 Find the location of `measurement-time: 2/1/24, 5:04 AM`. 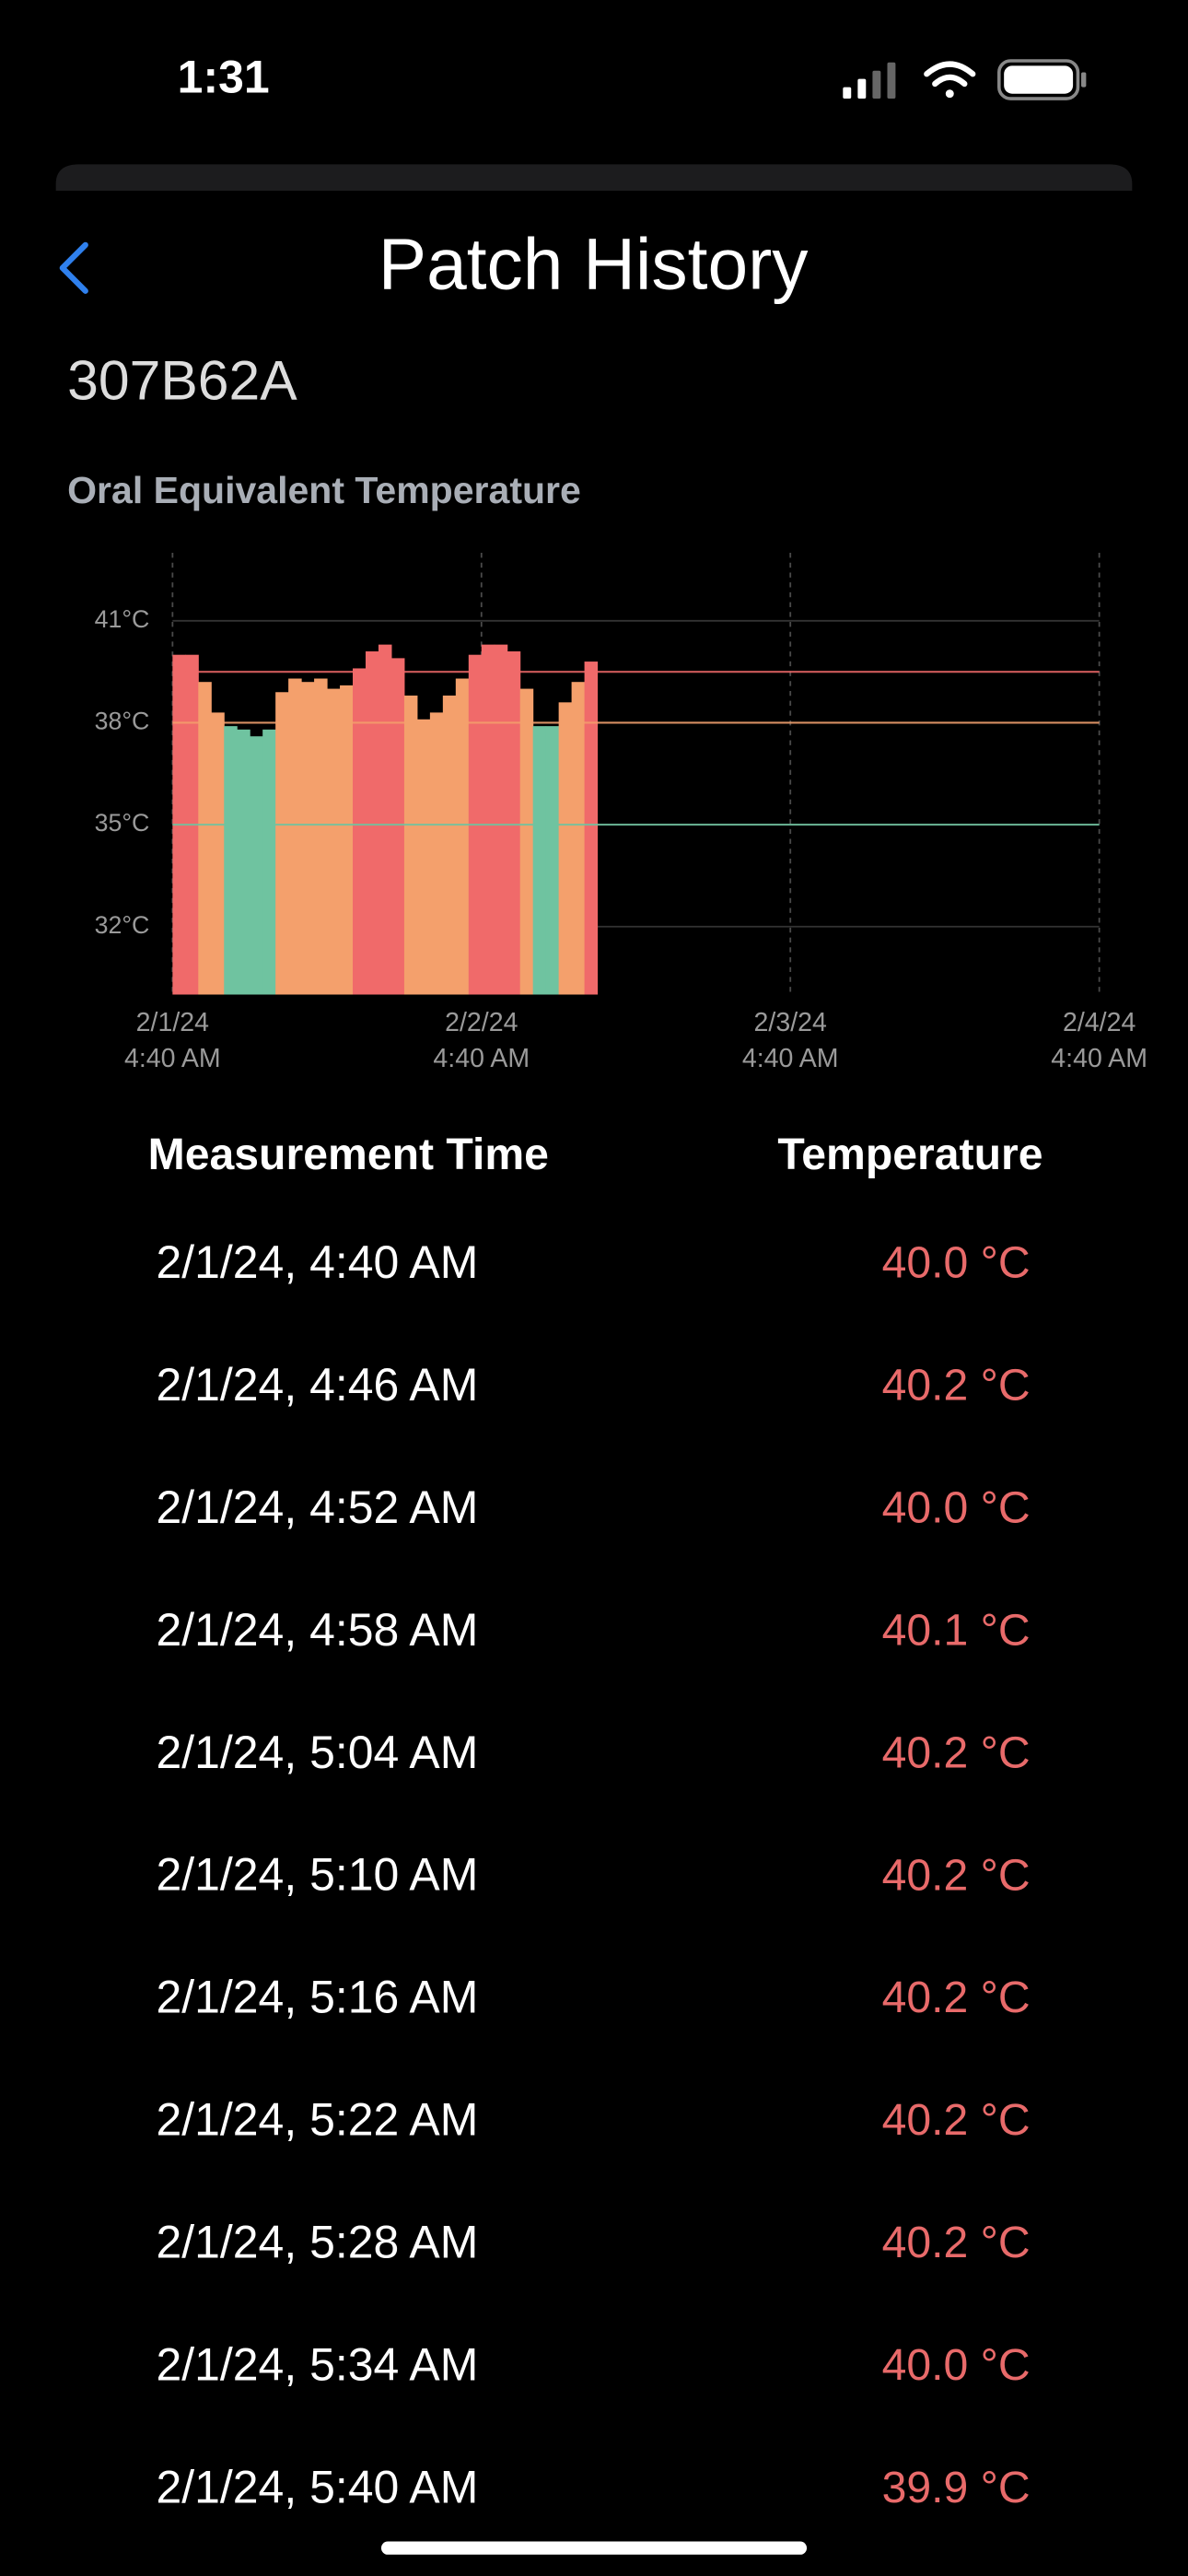

measurement-time: 2/1/24, 5:04 AM is located at coordinates (318, 1752).